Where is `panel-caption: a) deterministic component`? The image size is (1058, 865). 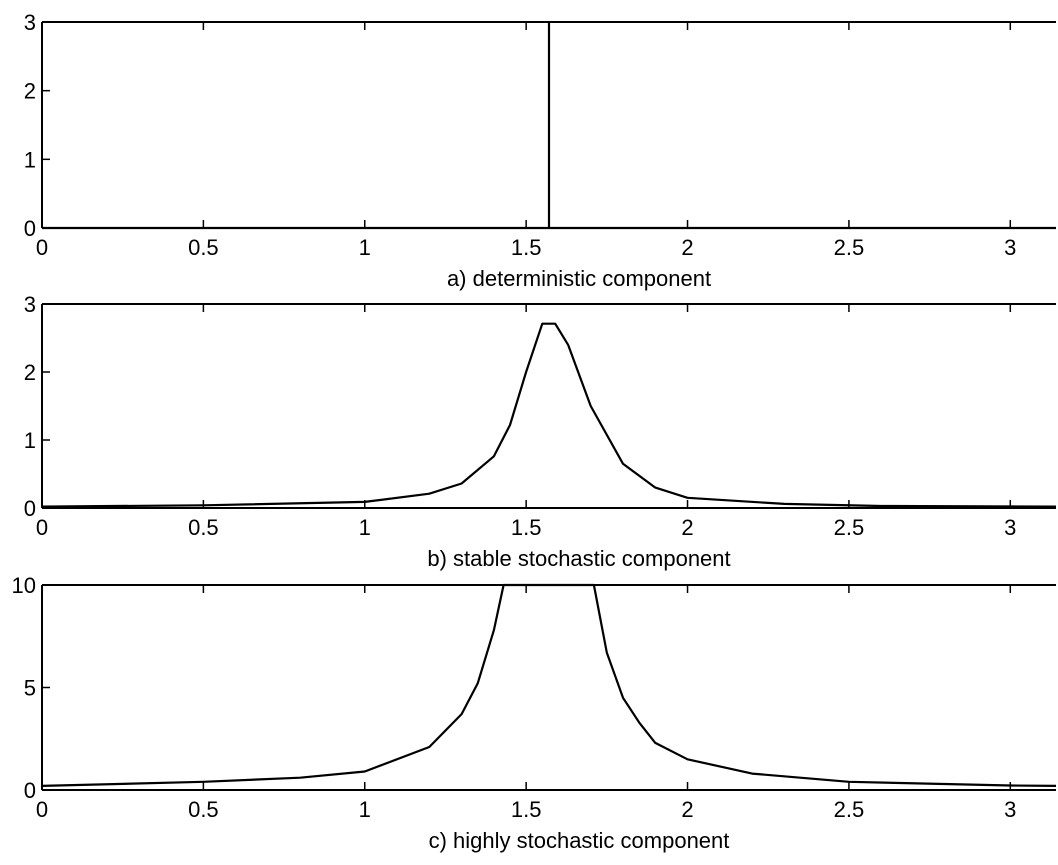
panel-caption: a) deterministic component is located at coordinates (579, 278).